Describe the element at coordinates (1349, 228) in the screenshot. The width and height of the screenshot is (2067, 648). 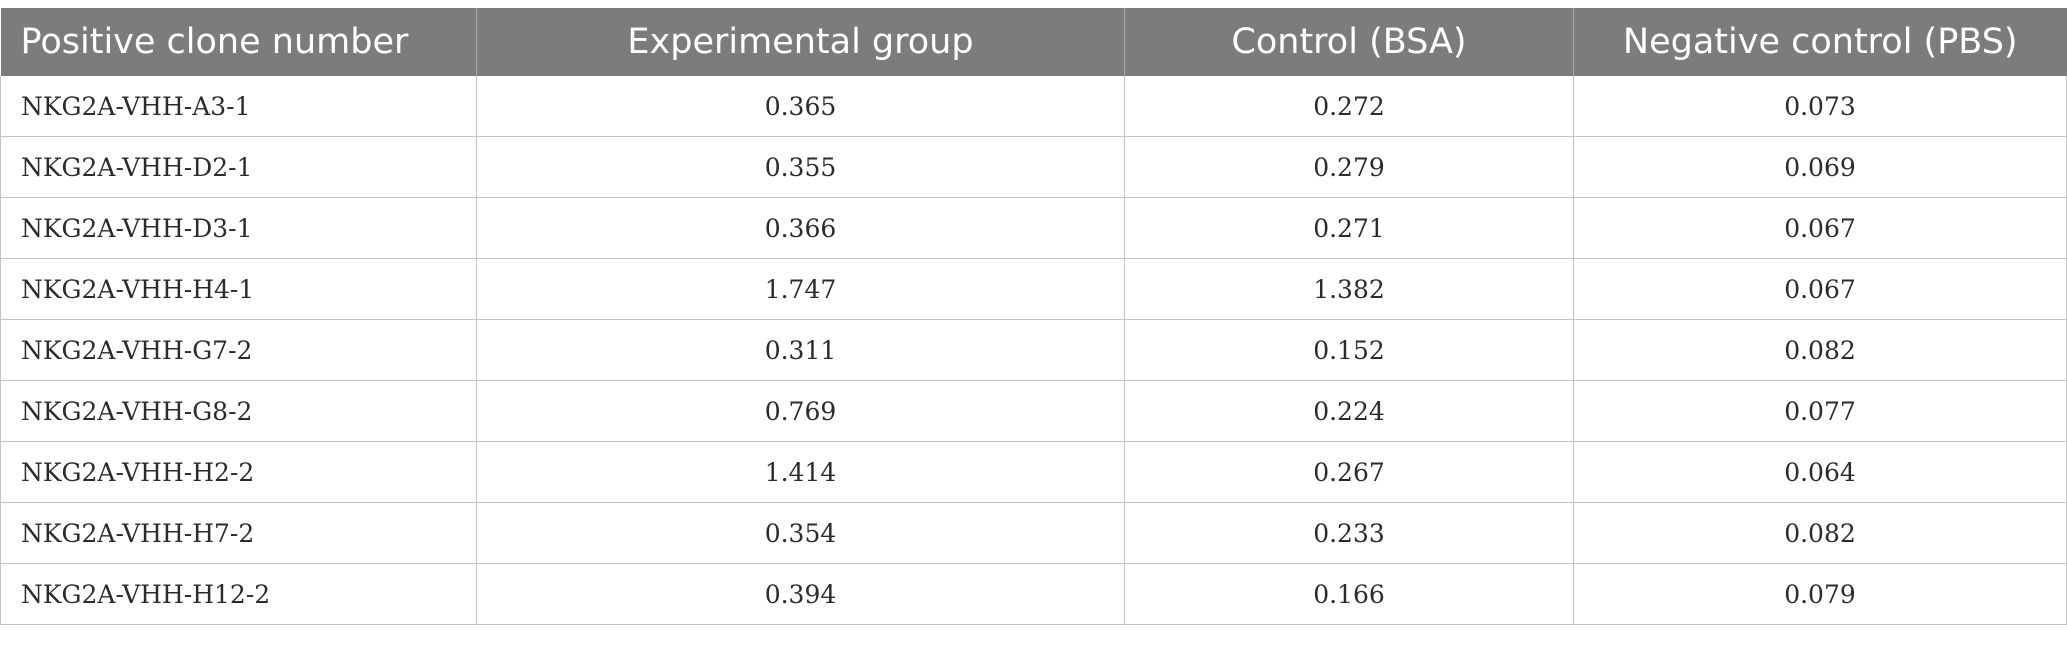
I see `control-bsa-value-cell: 0.271` at that location.